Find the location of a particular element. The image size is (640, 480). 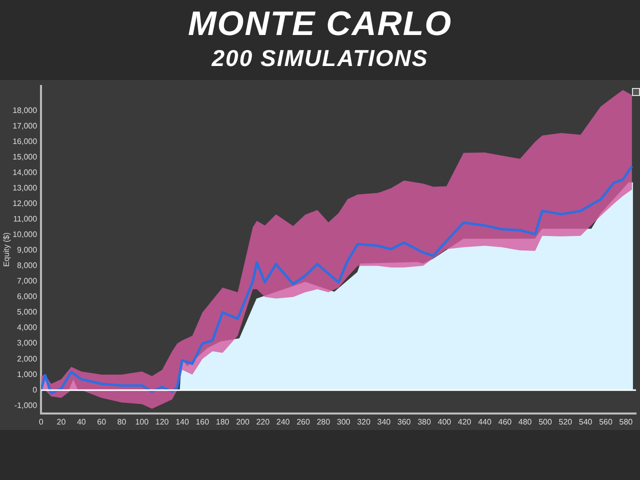

y-tick-label: 9,000 is located at coordinates (27, 250).